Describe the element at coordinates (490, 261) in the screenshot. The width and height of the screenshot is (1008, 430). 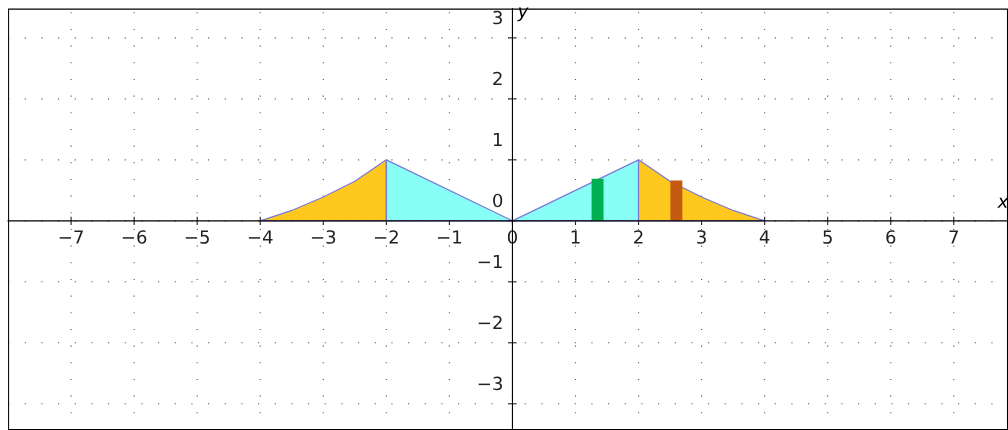
I see `y-tick-label: −1` at that location.